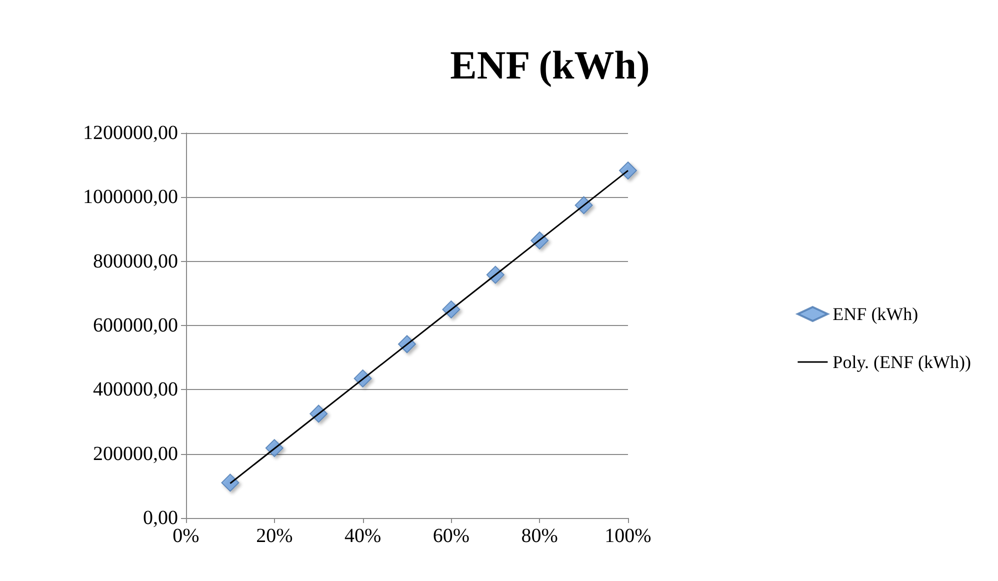  I want to click on x-tick-label: 100%, so click(628, 536).